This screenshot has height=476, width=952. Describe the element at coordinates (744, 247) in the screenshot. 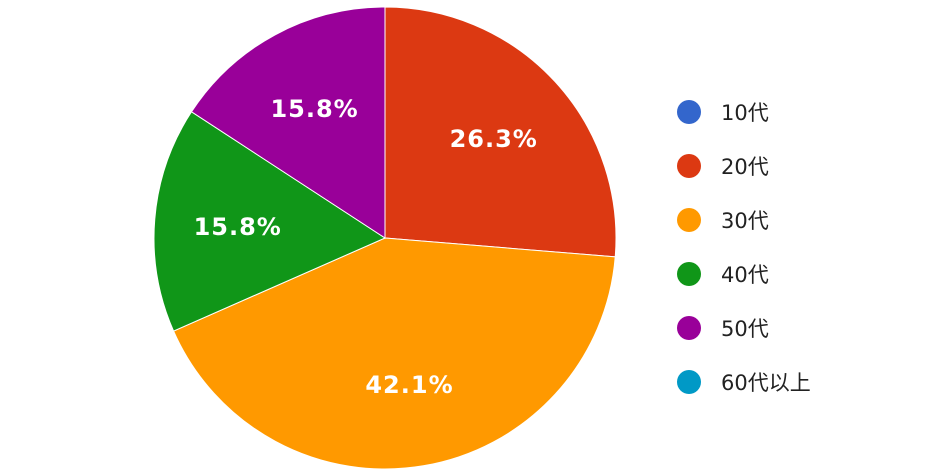

I see `legend: 10代 20代 30代 40代 50代 60代以上` at that location.